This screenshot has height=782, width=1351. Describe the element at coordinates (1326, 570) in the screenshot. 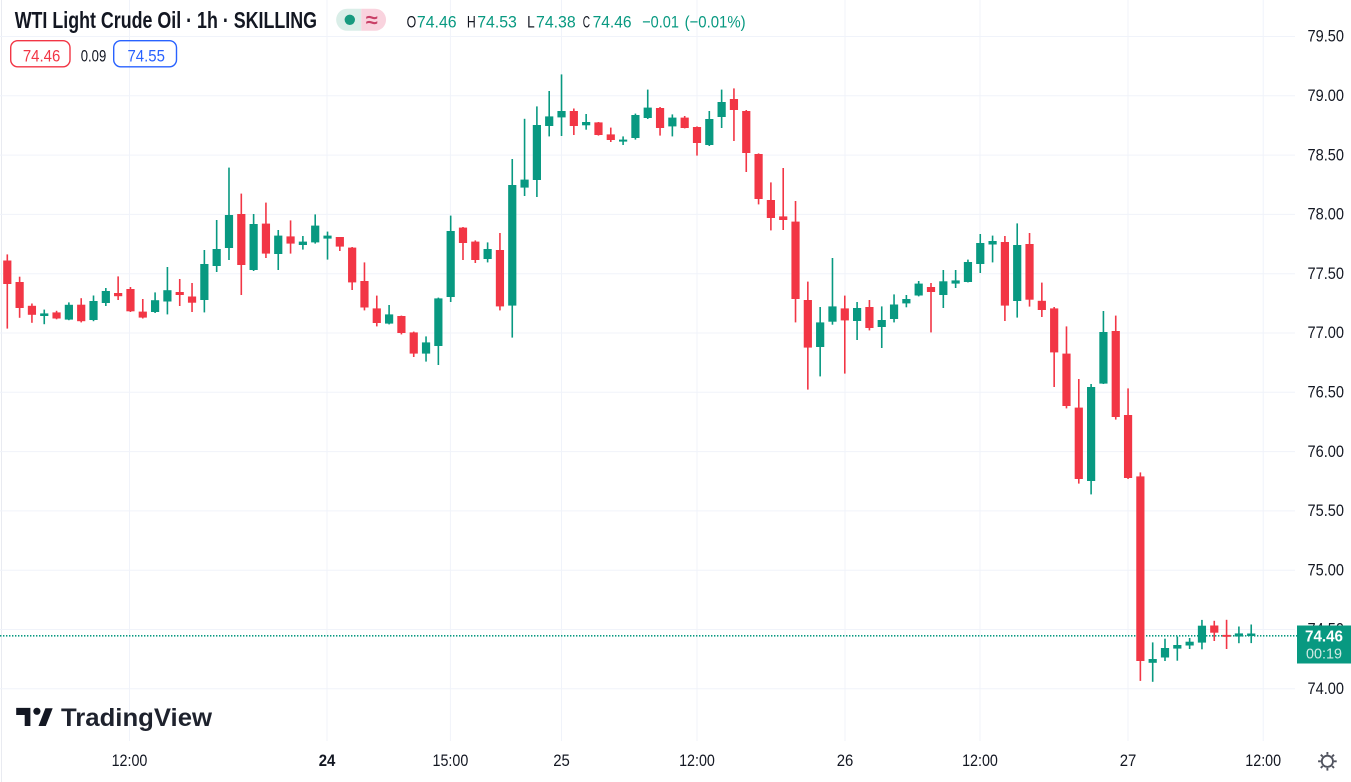

I see `svg-text: 75.00` at that location.